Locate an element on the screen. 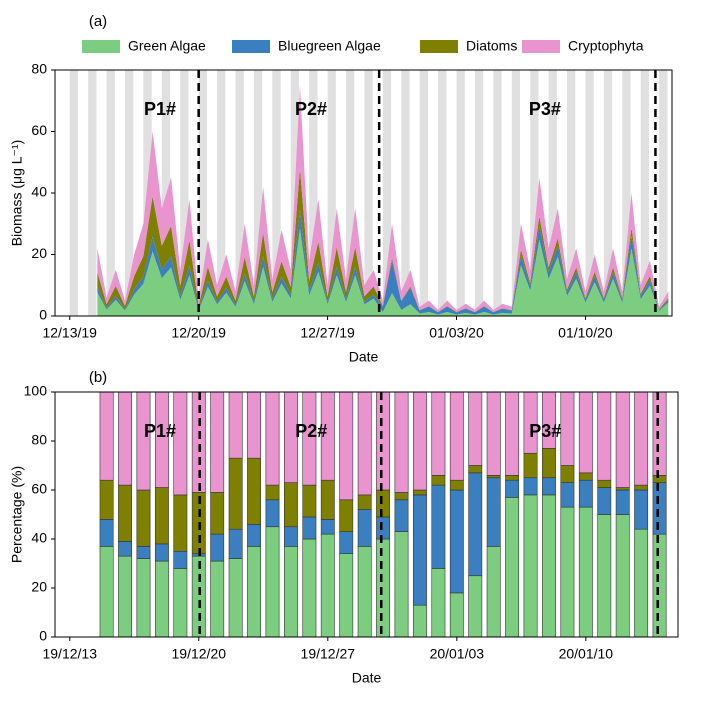 Image resolution: width=708 pixels, height=710 pixels. y-tick-label: 0 is located at coordinates (43, 315).